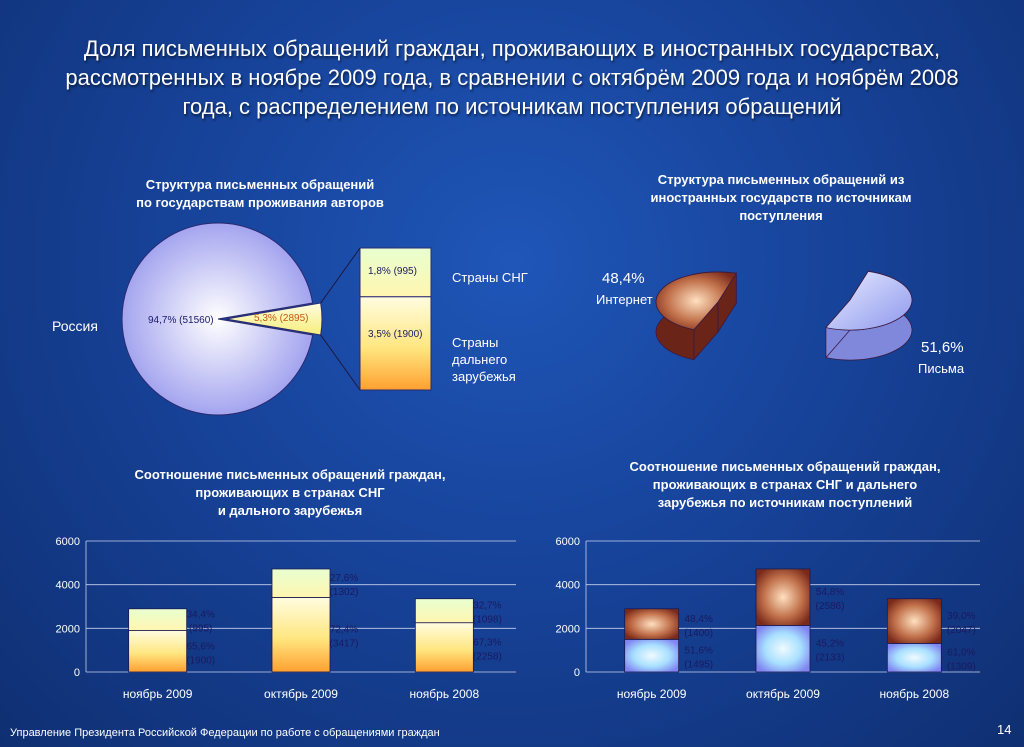  What do you see at coordinates (200, 646) in the screenshot?
I see `bar-0-seg-0-pct: 65,6%` at bounding box center [200, 646].